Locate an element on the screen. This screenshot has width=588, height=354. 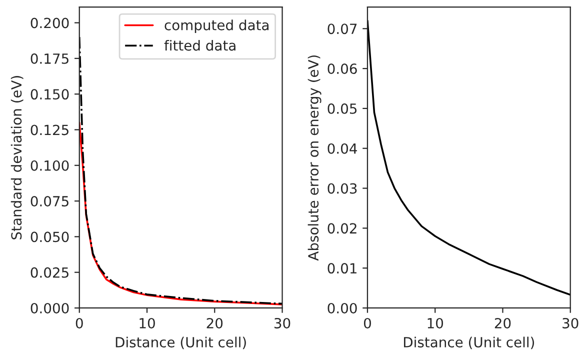
y-tick-label: 0.03 is located at coordinates (342, 188).